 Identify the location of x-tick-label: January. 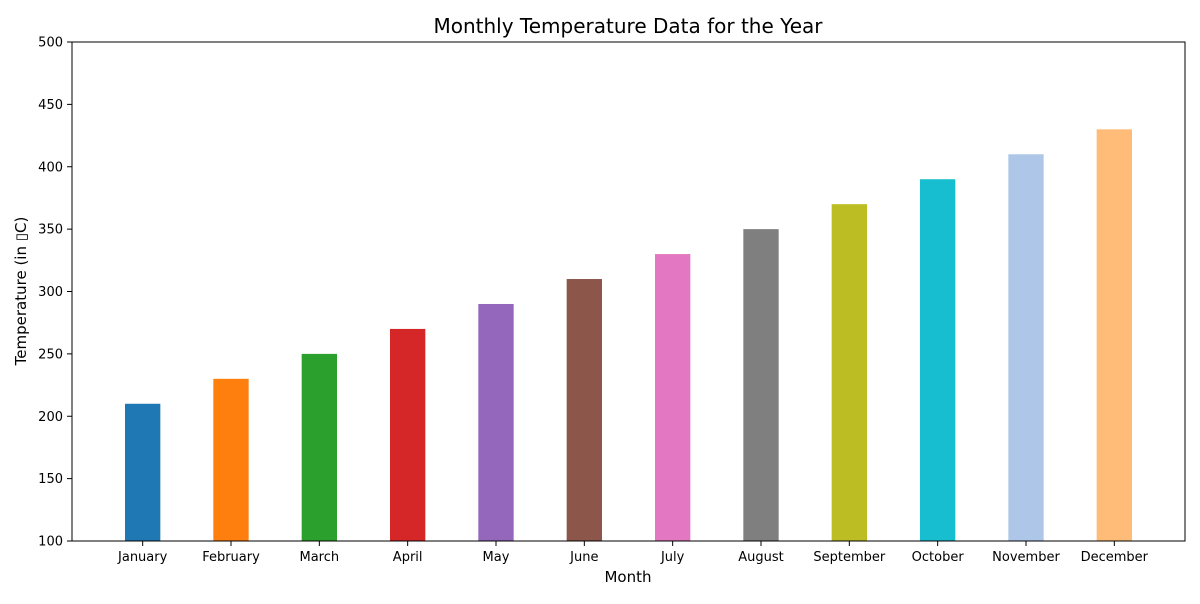
(142, 557).